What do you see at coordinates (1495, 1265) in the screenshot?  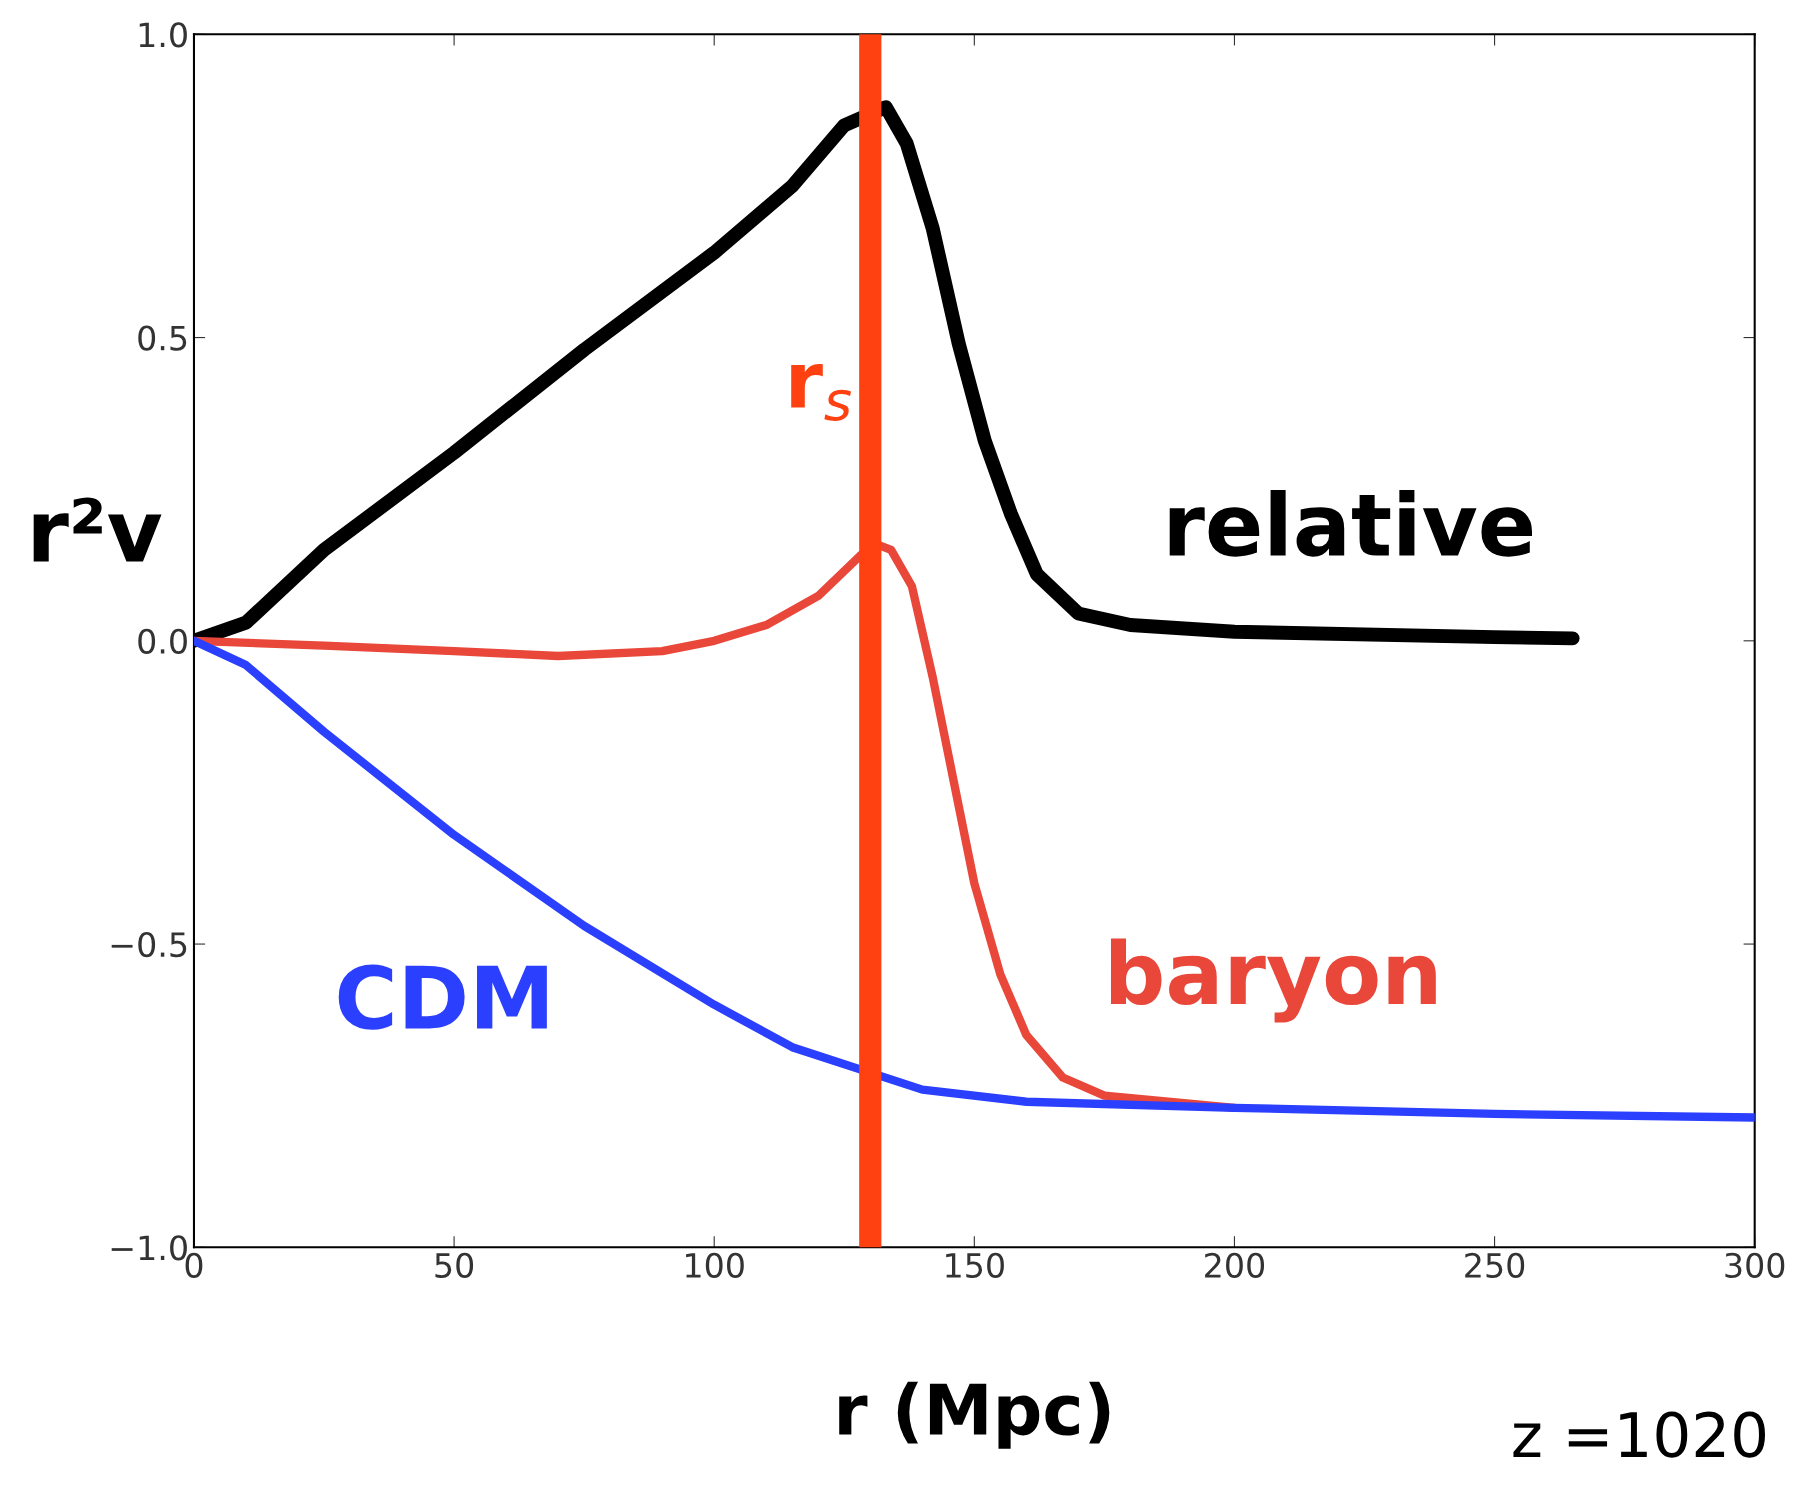 I see `x-tick-label: 250` at bounding box center [1495, 1265].